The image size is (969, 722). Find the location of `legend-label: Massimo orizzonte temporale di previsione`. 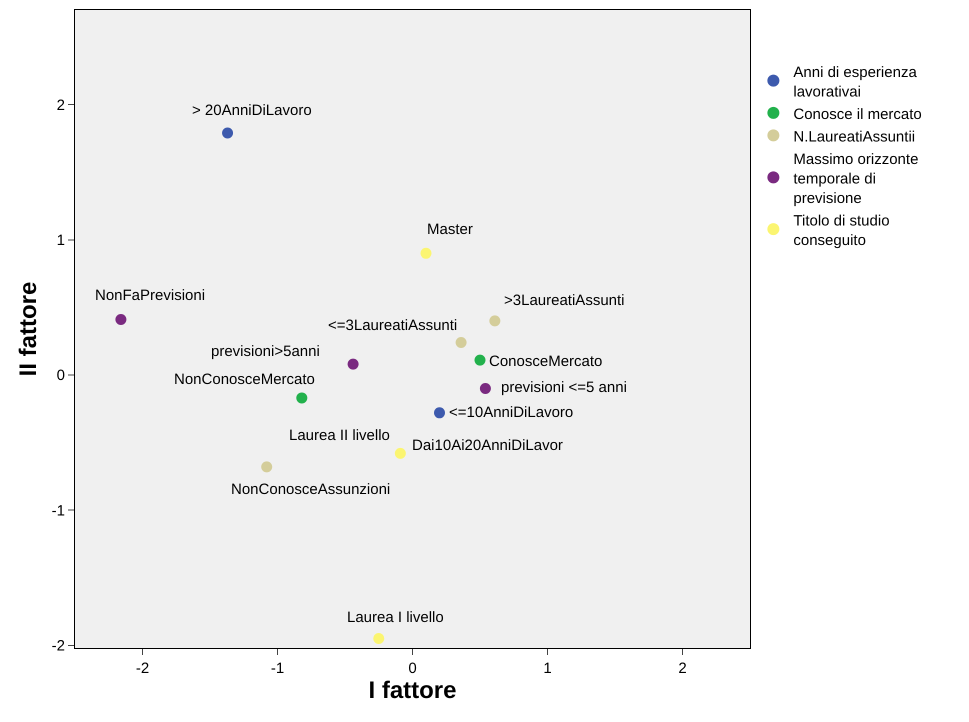

legend-label: Massimo orizzonte temporale di previsione is located at coordinates (855, 178).